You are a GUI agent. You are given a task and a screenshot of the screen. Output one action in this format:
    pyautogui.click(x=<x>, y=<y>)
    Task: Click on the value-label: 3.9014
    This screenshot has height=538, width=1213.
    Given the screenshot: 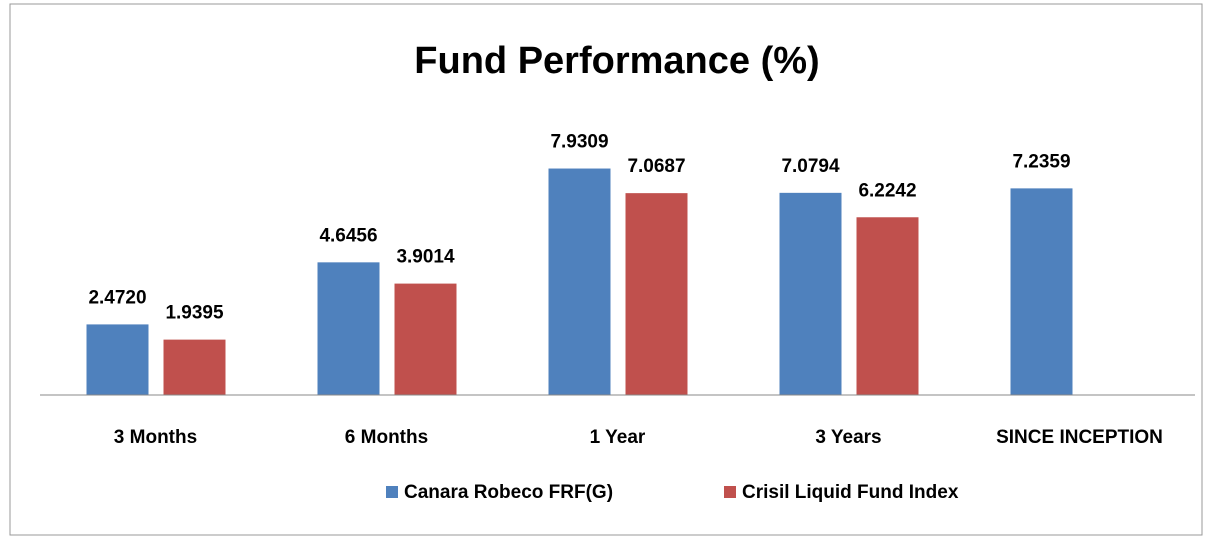 What is the action you would take?
    pyautogui.click(x=425, y=257)
    